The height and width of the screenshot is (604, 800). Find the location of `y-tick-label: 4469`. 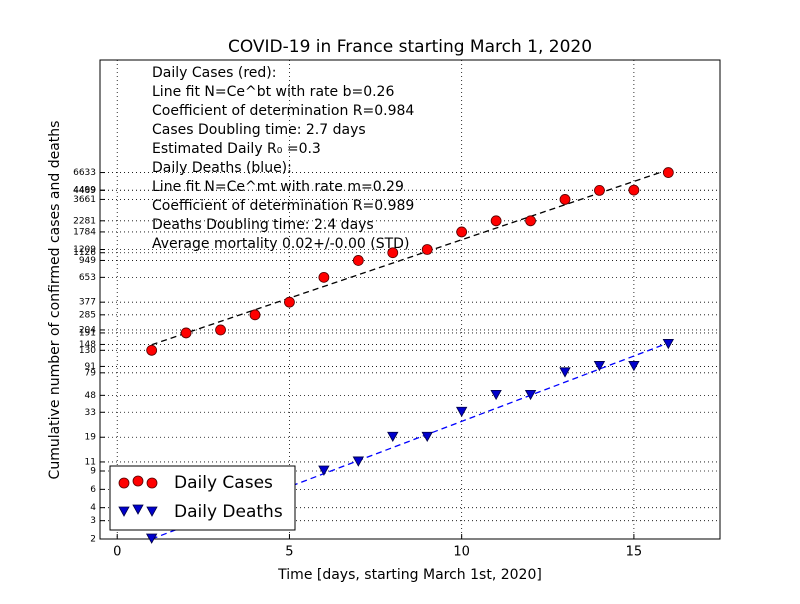

y-tick-label: 4469 is located at coordinates (84, 191).